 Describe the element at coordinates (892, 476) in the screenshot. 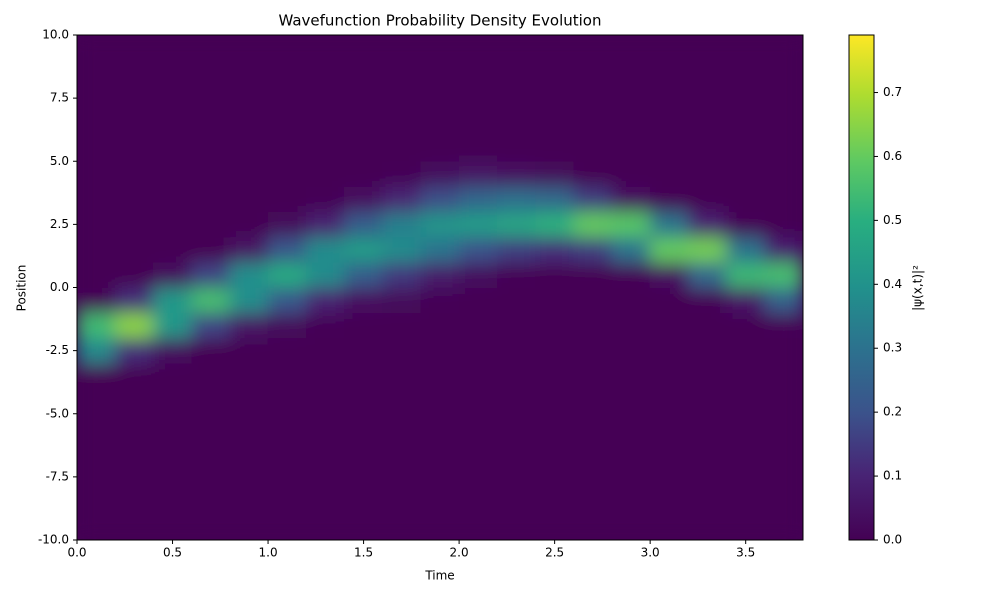

I see `colorbar-tick-label: 0.1` at that location.